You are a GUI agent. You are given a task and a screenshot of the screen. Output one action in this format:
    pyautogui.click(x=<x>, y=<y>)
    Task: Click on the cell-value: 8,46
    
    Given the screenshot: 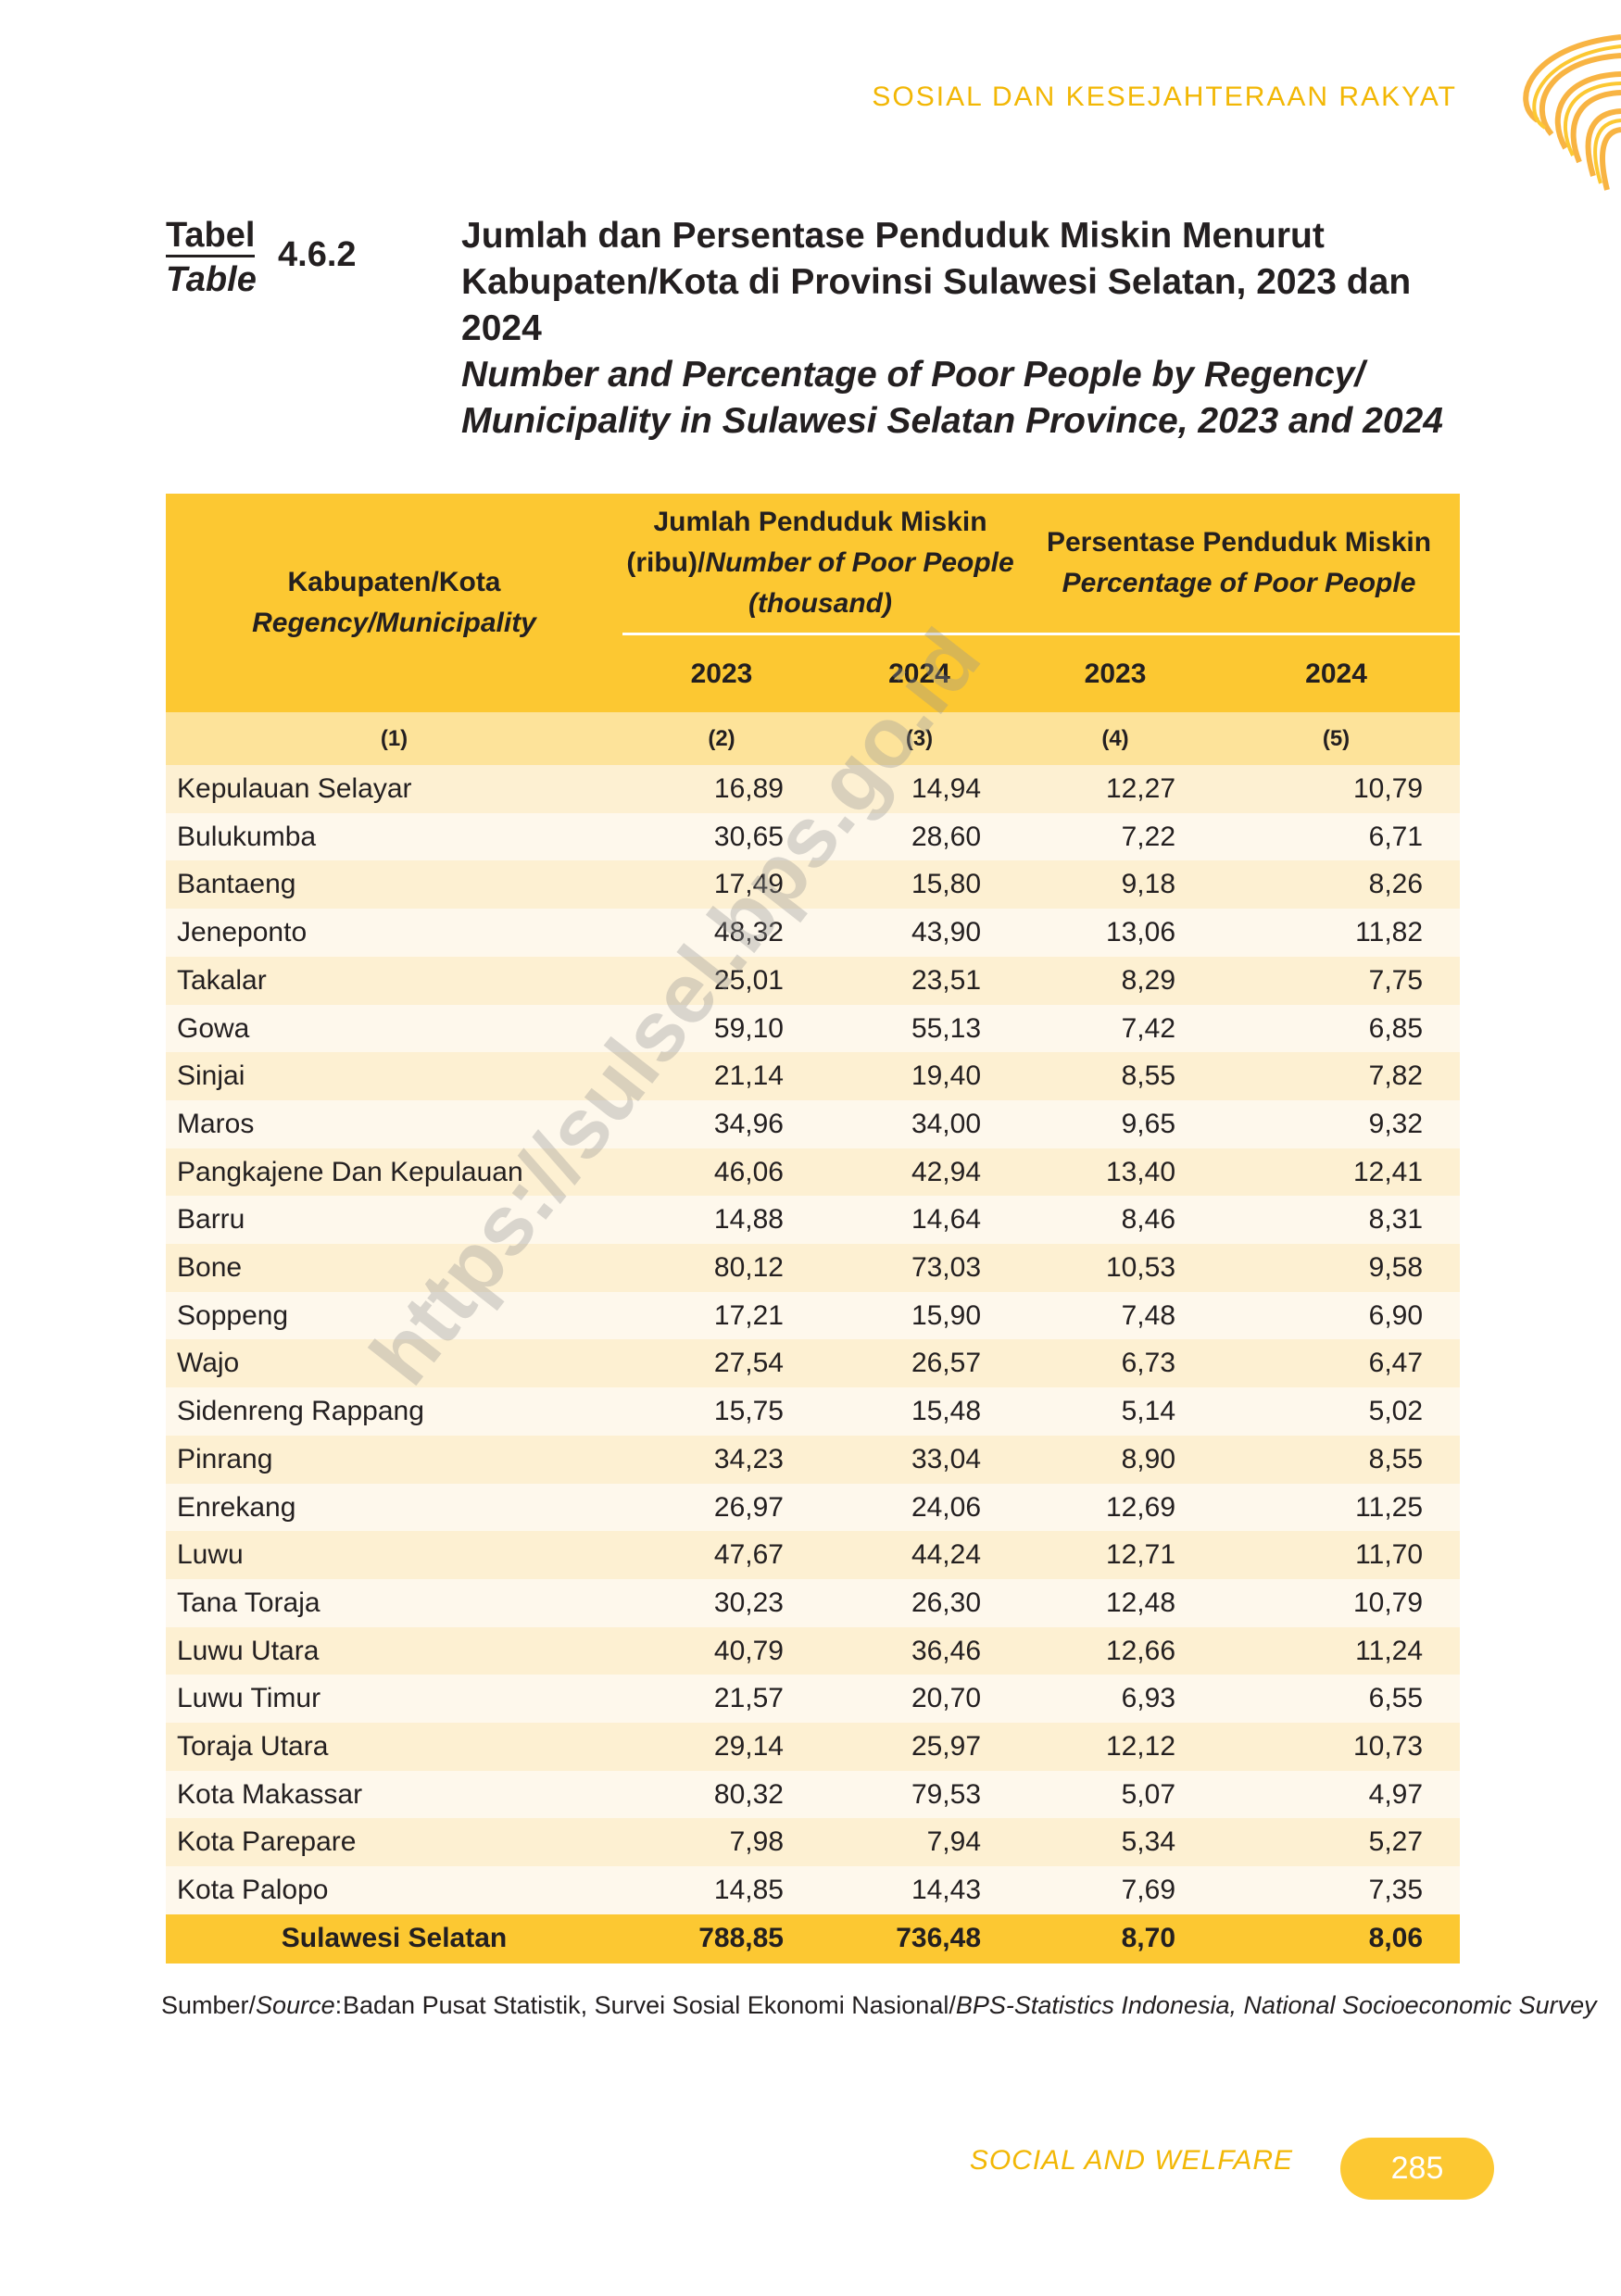 What is the action you would take?
    pyautogui.click(x=1115, y=1220)
    